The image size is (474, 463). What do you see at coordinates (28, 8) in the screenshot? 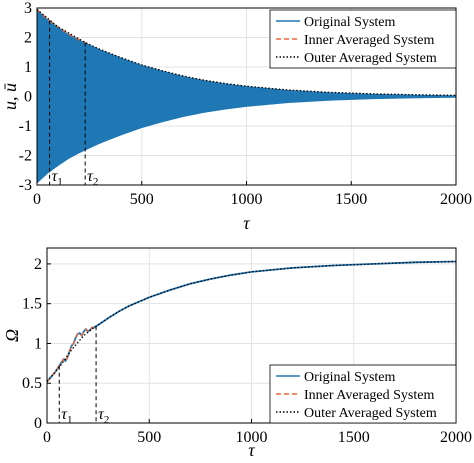
I see `y-tick-label: 3` at bounding box center [28, 8].